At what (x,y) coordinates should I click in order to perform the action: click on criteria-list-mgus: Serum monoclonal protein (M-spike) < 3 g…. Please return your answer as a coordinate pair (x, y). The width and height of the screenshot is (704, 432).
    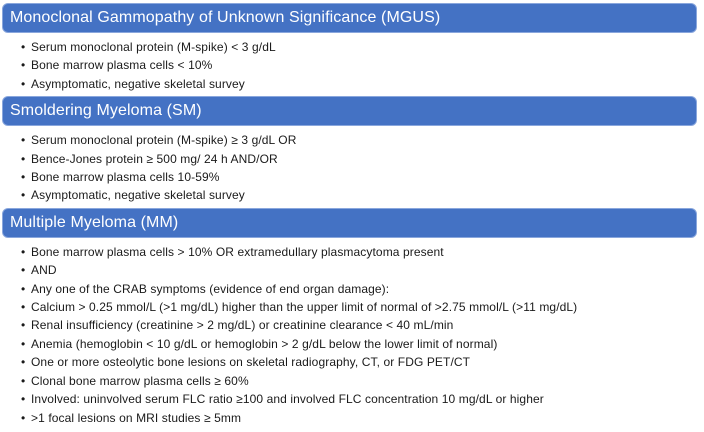
    Looking at the image, I should click on (352, 66).